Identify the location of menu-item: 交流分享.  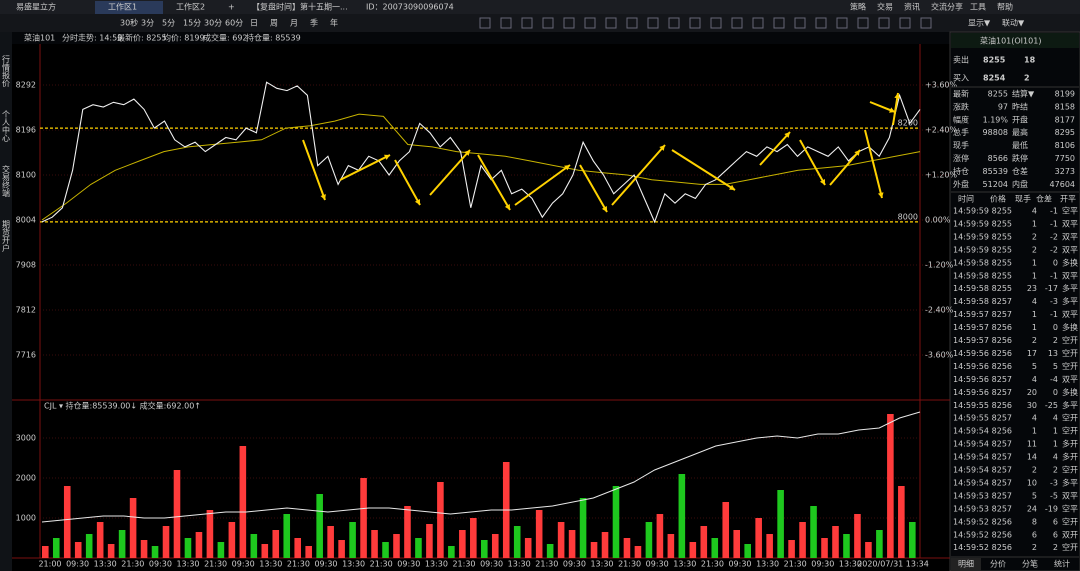
(947, 7).